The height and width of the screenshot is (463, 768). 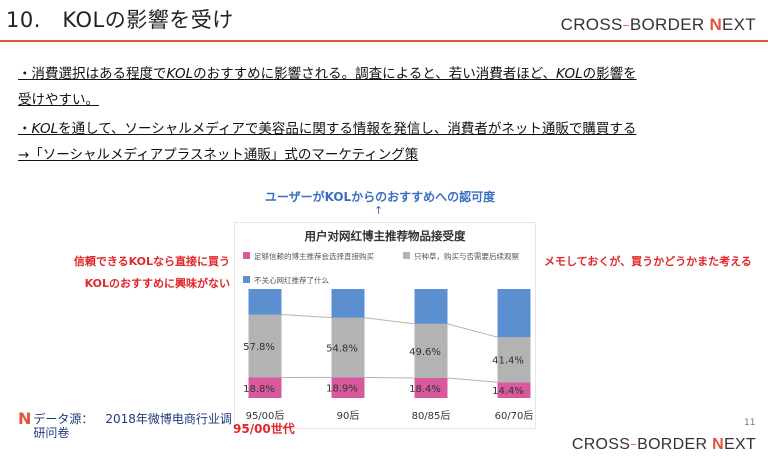 What do you see at coordinates (25, 418) in the screenshot?
I see `source-mark-icon: N` at bounding box center [25, 418].